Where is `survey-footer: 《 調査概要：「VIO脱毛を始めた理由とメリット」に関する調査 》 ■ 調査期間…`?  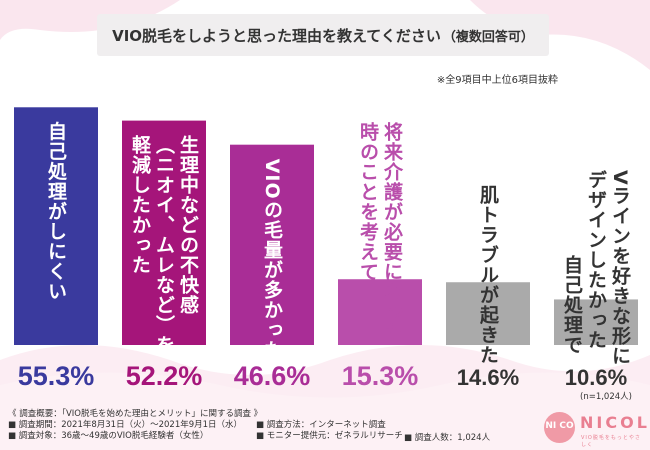 survey-footer: 《 調査概要：「VIO脱毛を始めた理由とメリット」に関する調査 》 ■ 調査期間… is located at coordinates (135, 425).